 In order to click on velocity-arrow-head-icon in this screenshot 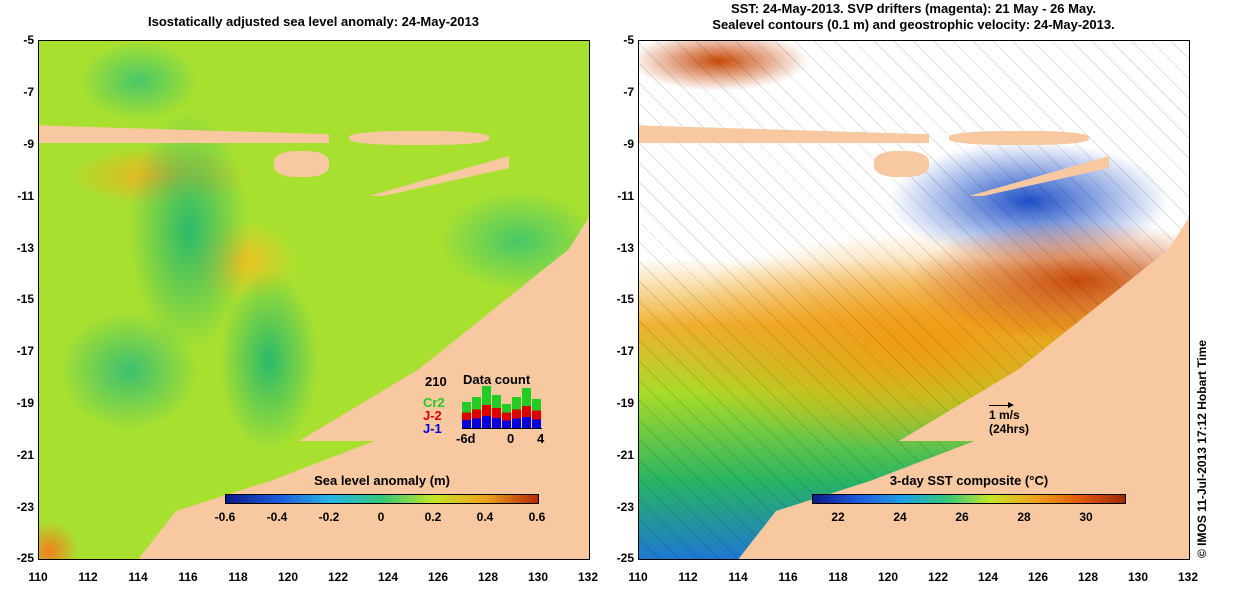, I will do `click(1011, 405)`.